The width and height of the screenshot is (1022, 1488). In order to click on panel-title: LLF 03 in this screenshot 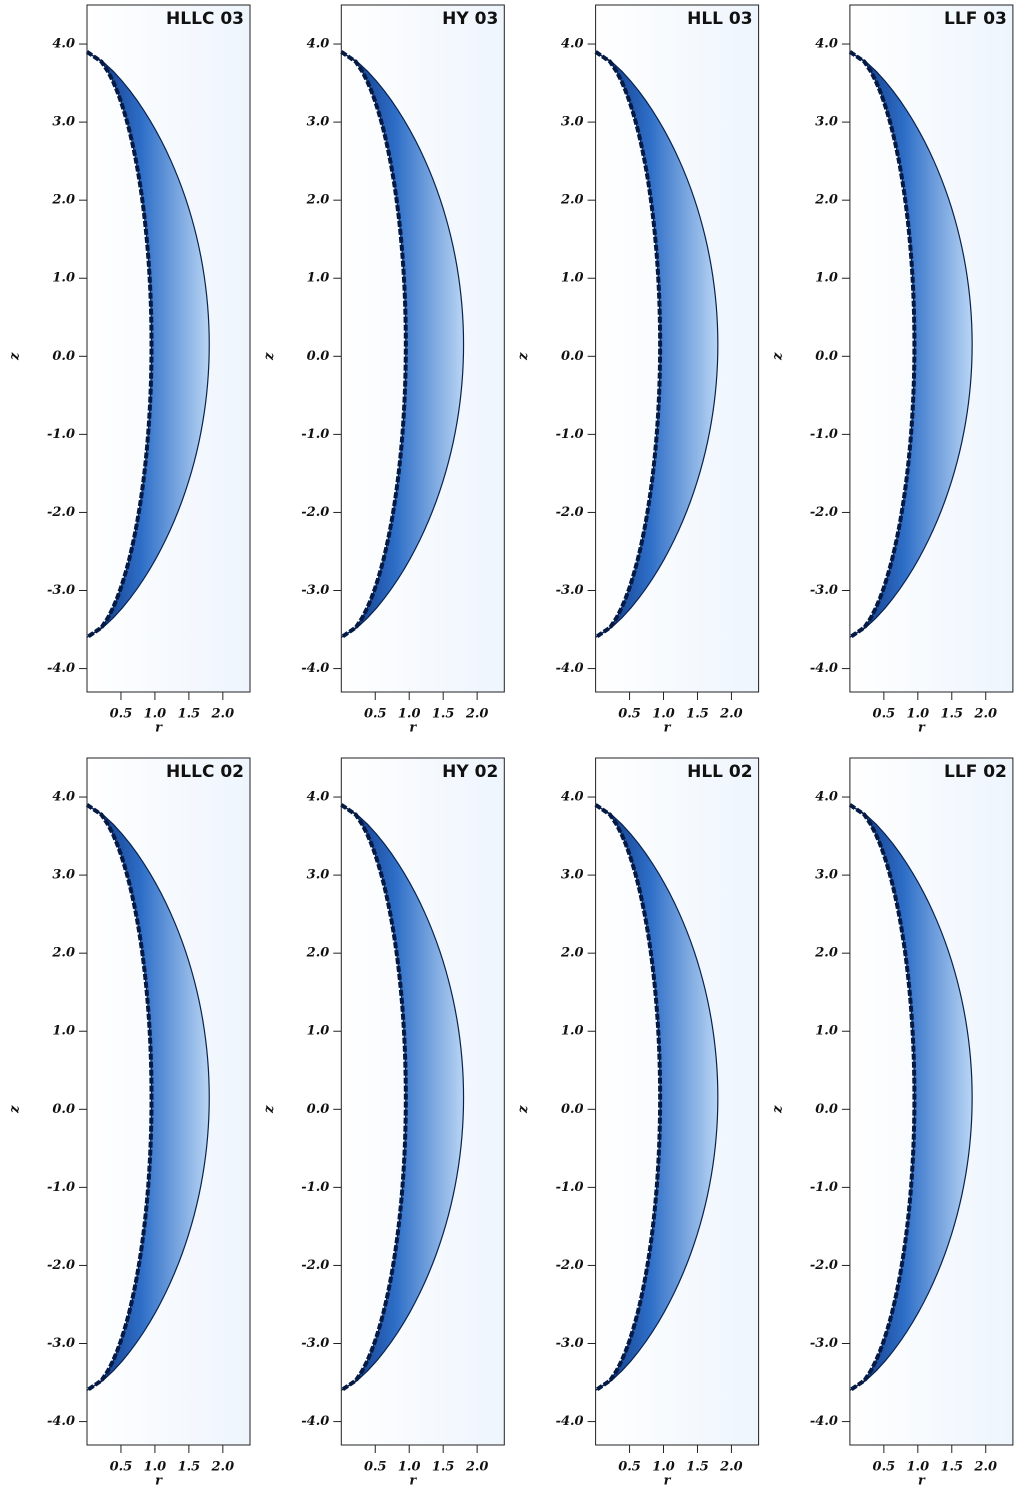, I will do `click(975, 19)`.